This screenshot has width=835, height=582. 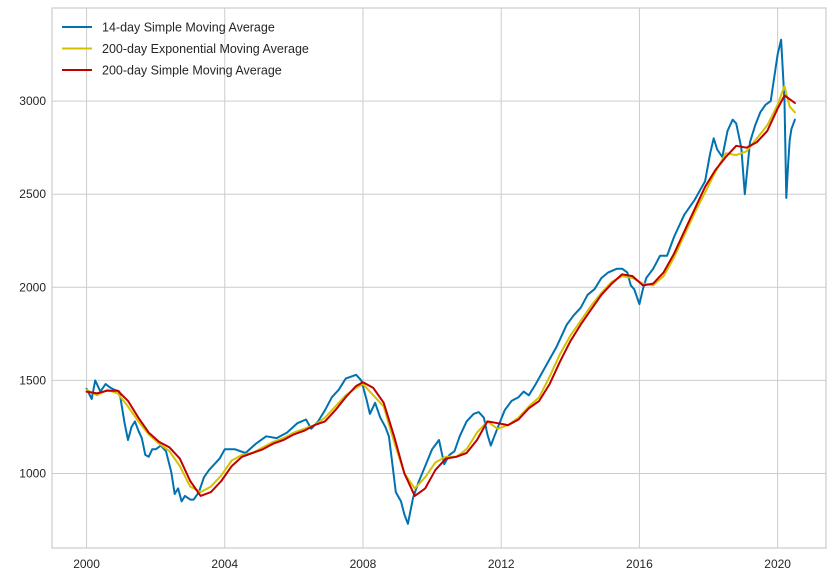 What do you see at coordinates (32, 101) in the screenshot?
I see `y-tick-label: 3000` at bounding box center [32, 101].